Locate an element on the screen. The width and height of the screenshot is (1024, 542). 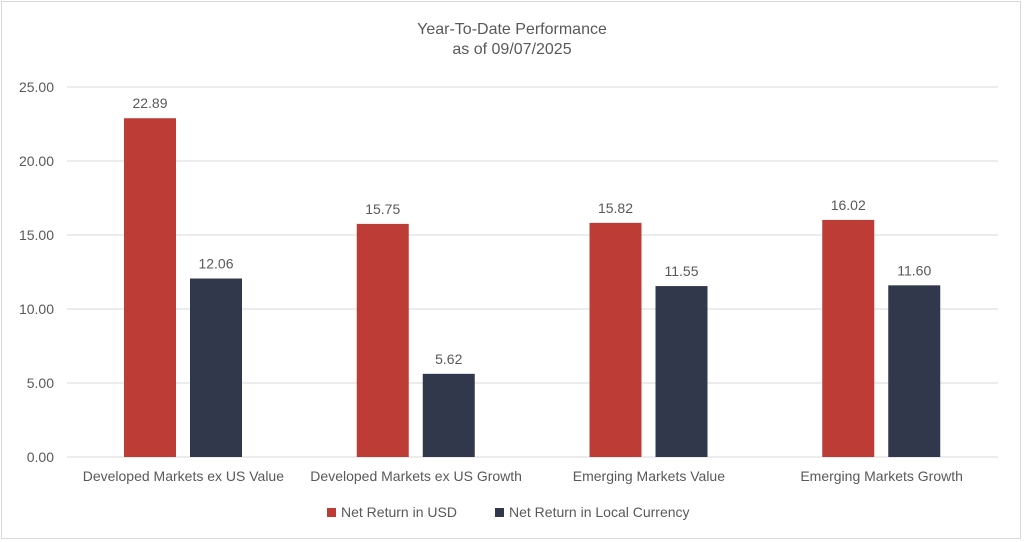
data-label: 11.60 is located at coordinates (914, 270).